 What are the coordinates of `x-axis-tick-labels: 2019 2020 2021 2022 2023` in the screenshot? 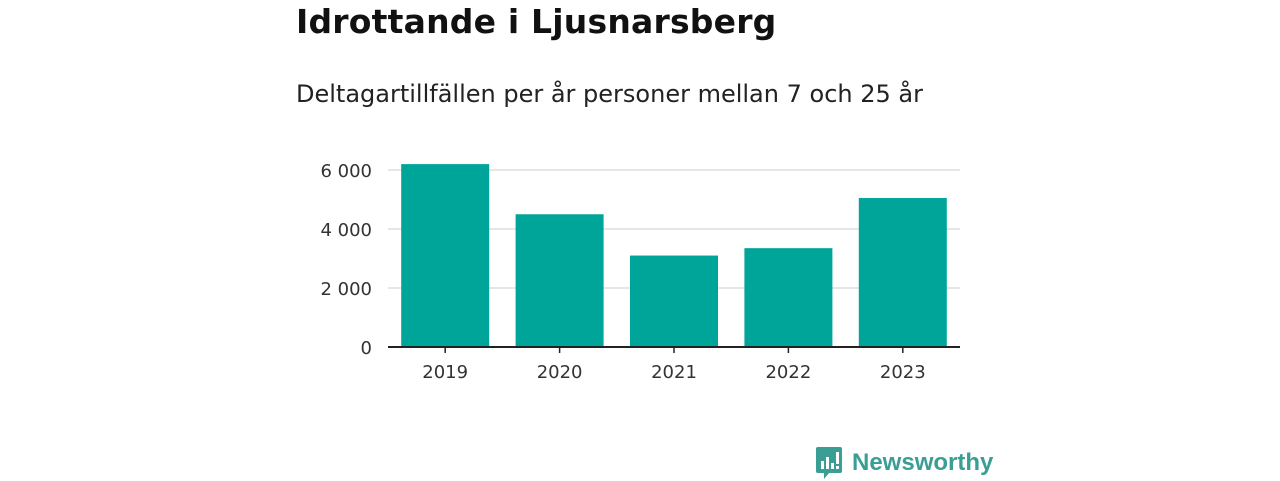 It's located at (673, 372).